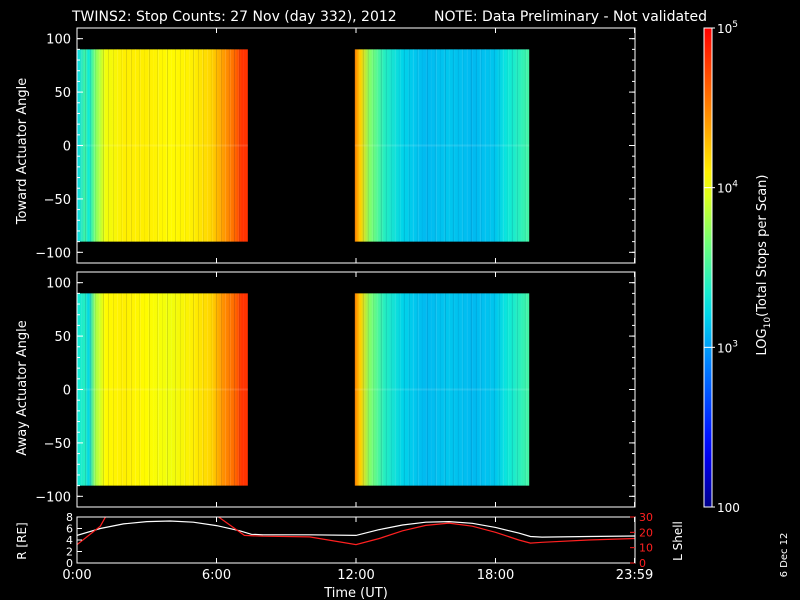 This screenshot has width=800, height=600. What do you see at coordinates (53, 497) in the screenshot?
I see `away-ytick-label: −100` at bounding box center [53, 497].